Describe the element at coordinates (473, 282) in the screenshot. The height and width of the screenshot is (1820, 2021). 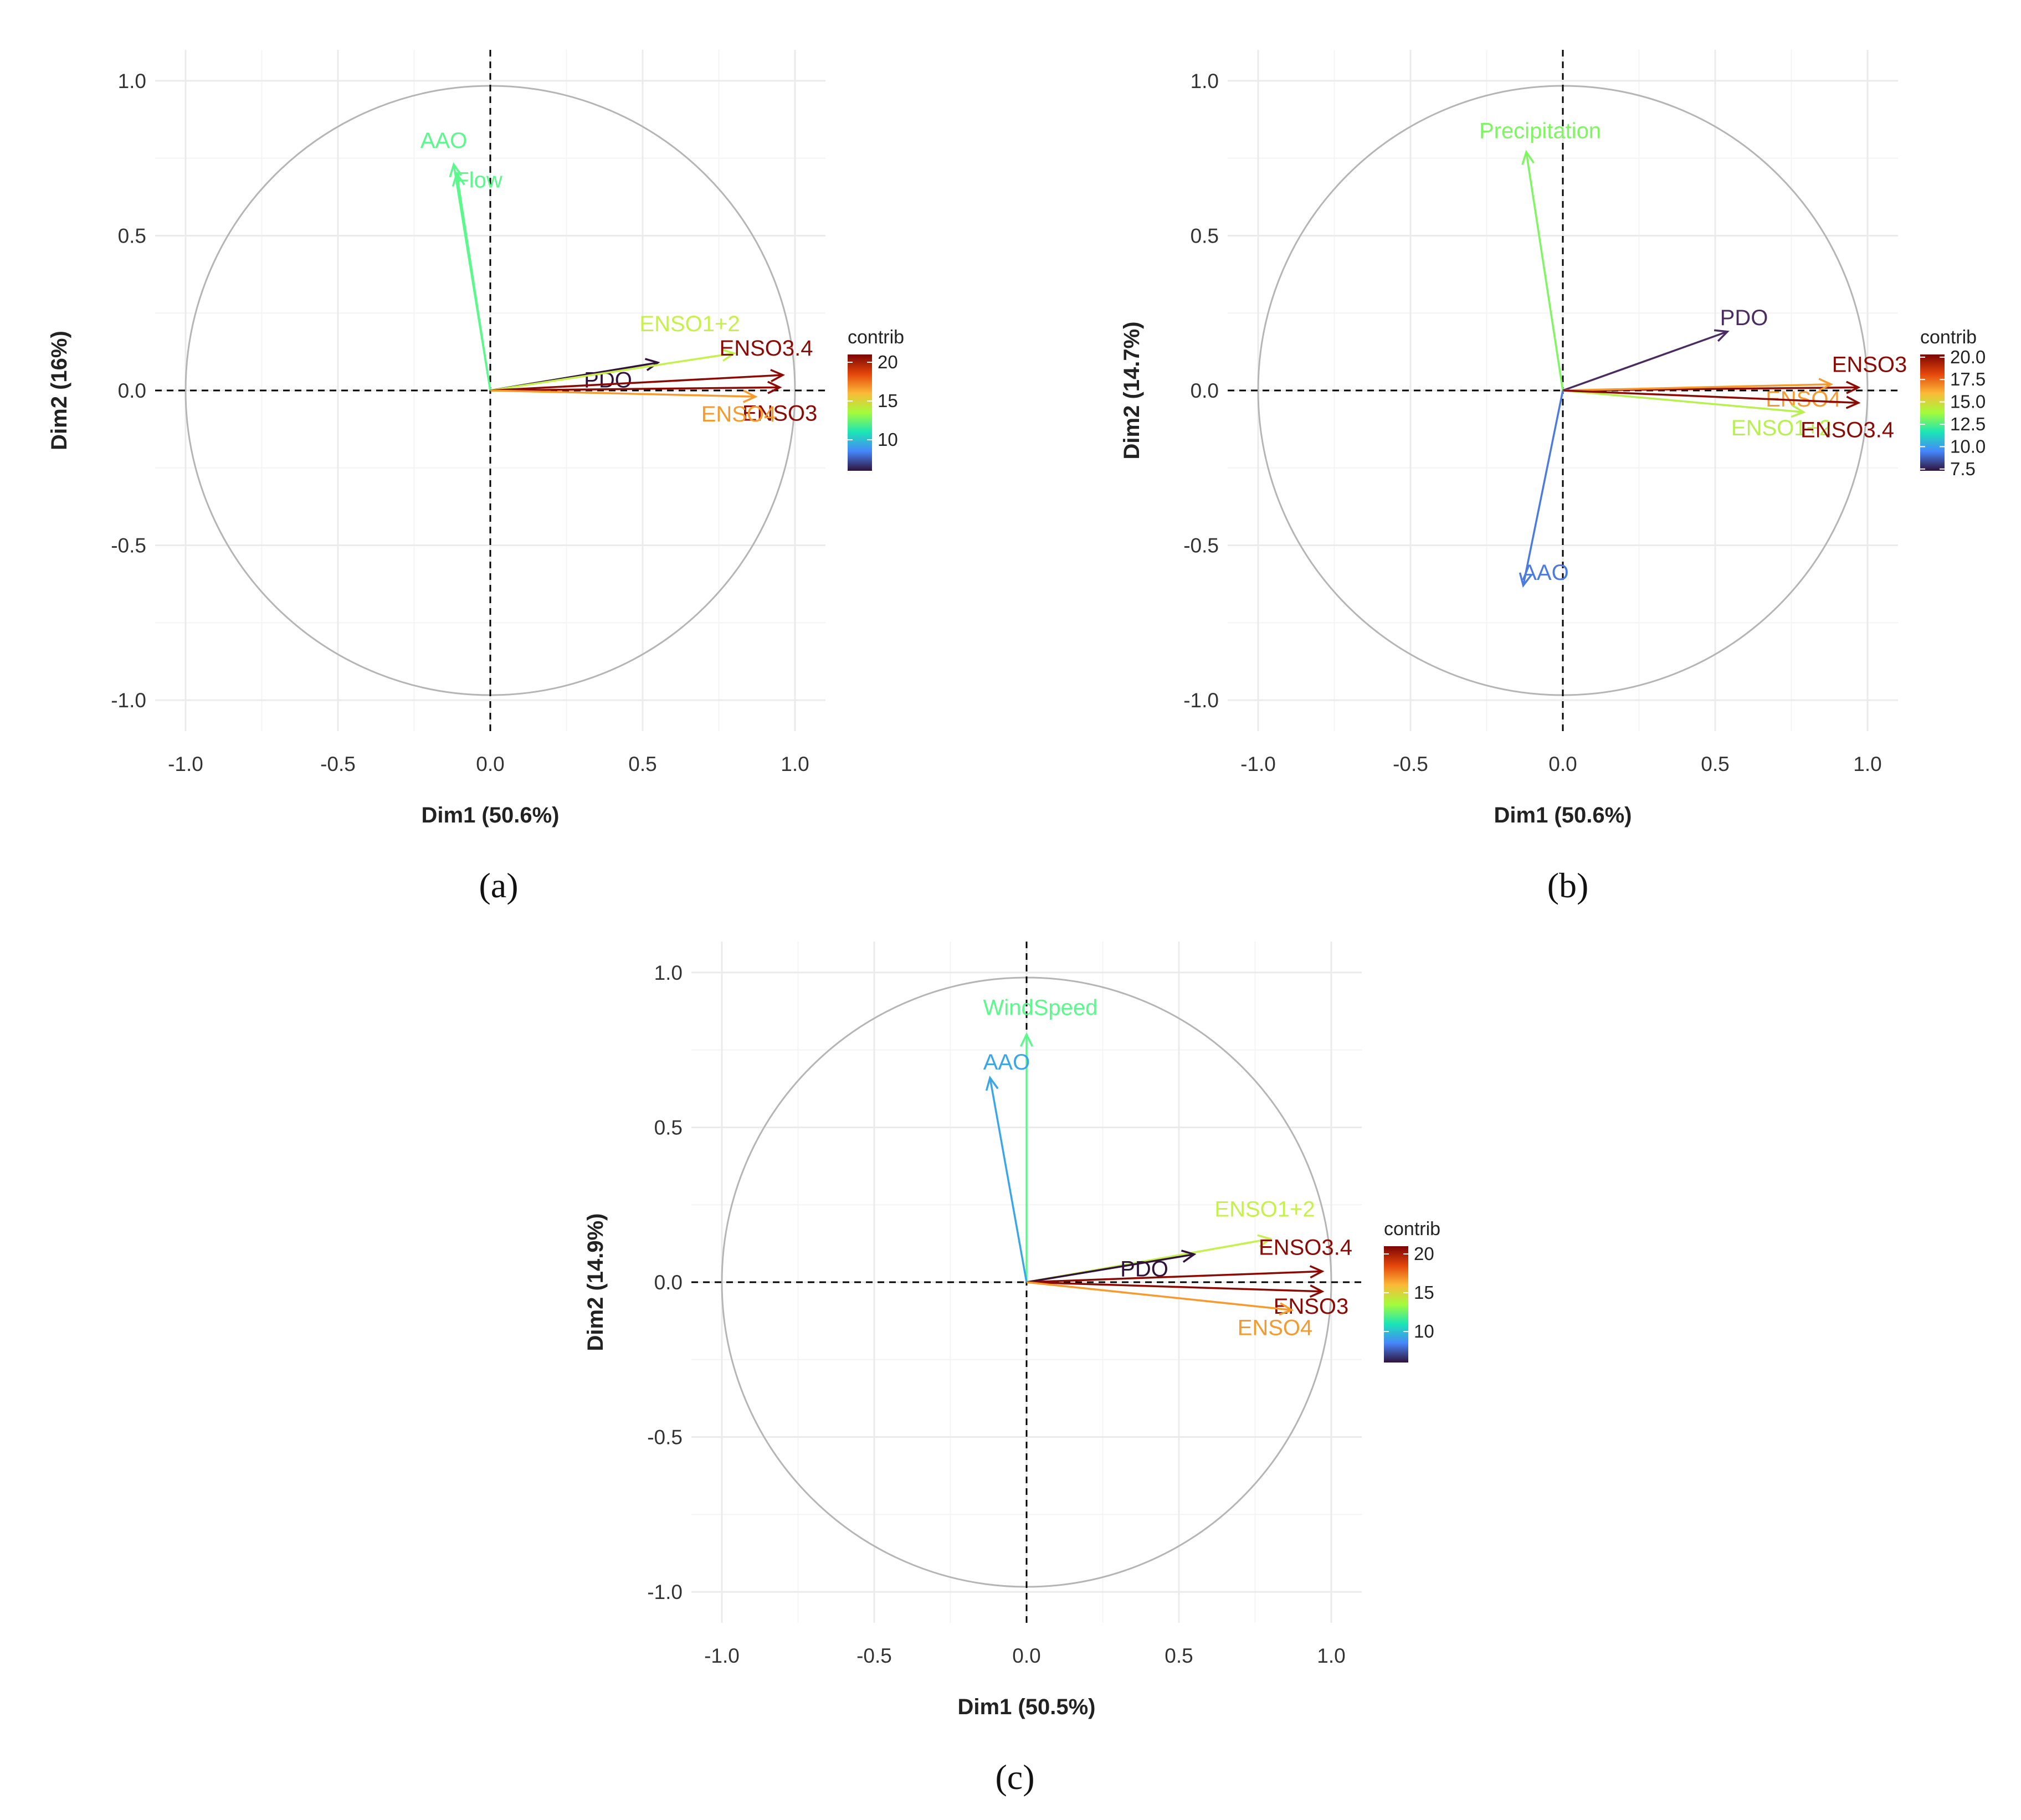
I see `arrow-flow` at that location.